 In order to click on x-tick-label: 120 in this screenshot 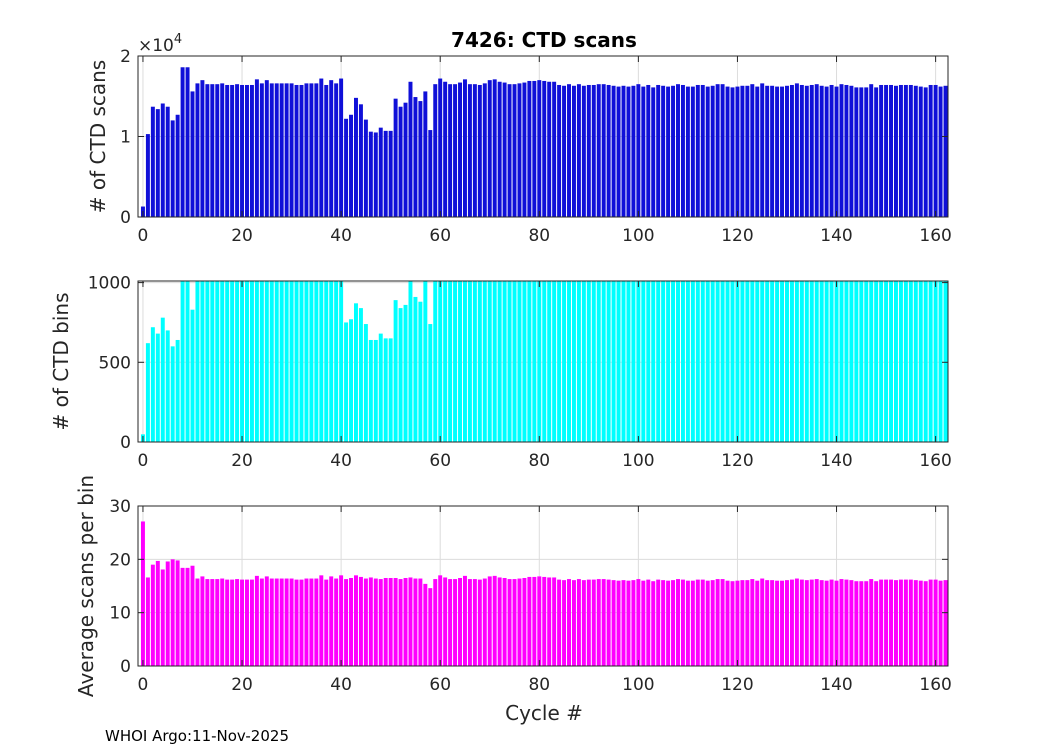, I will do `click(737, 236)`.